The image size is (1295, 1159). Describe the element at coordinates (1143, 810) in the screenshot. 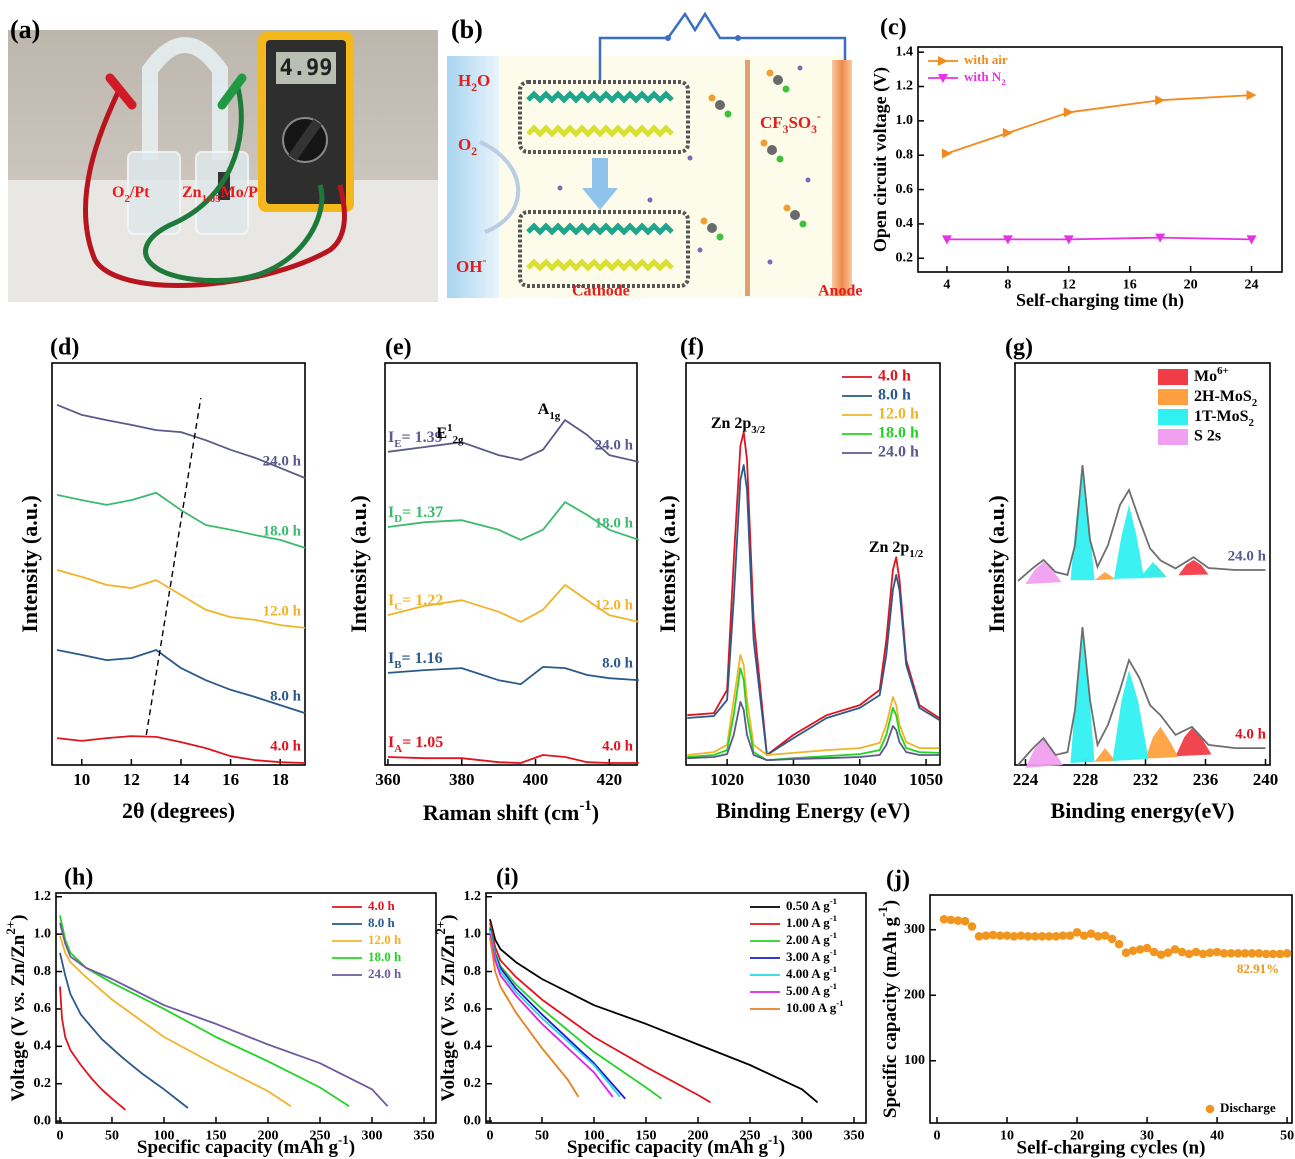

I see `x-axis-label: Binding energy(eV)` at that location.